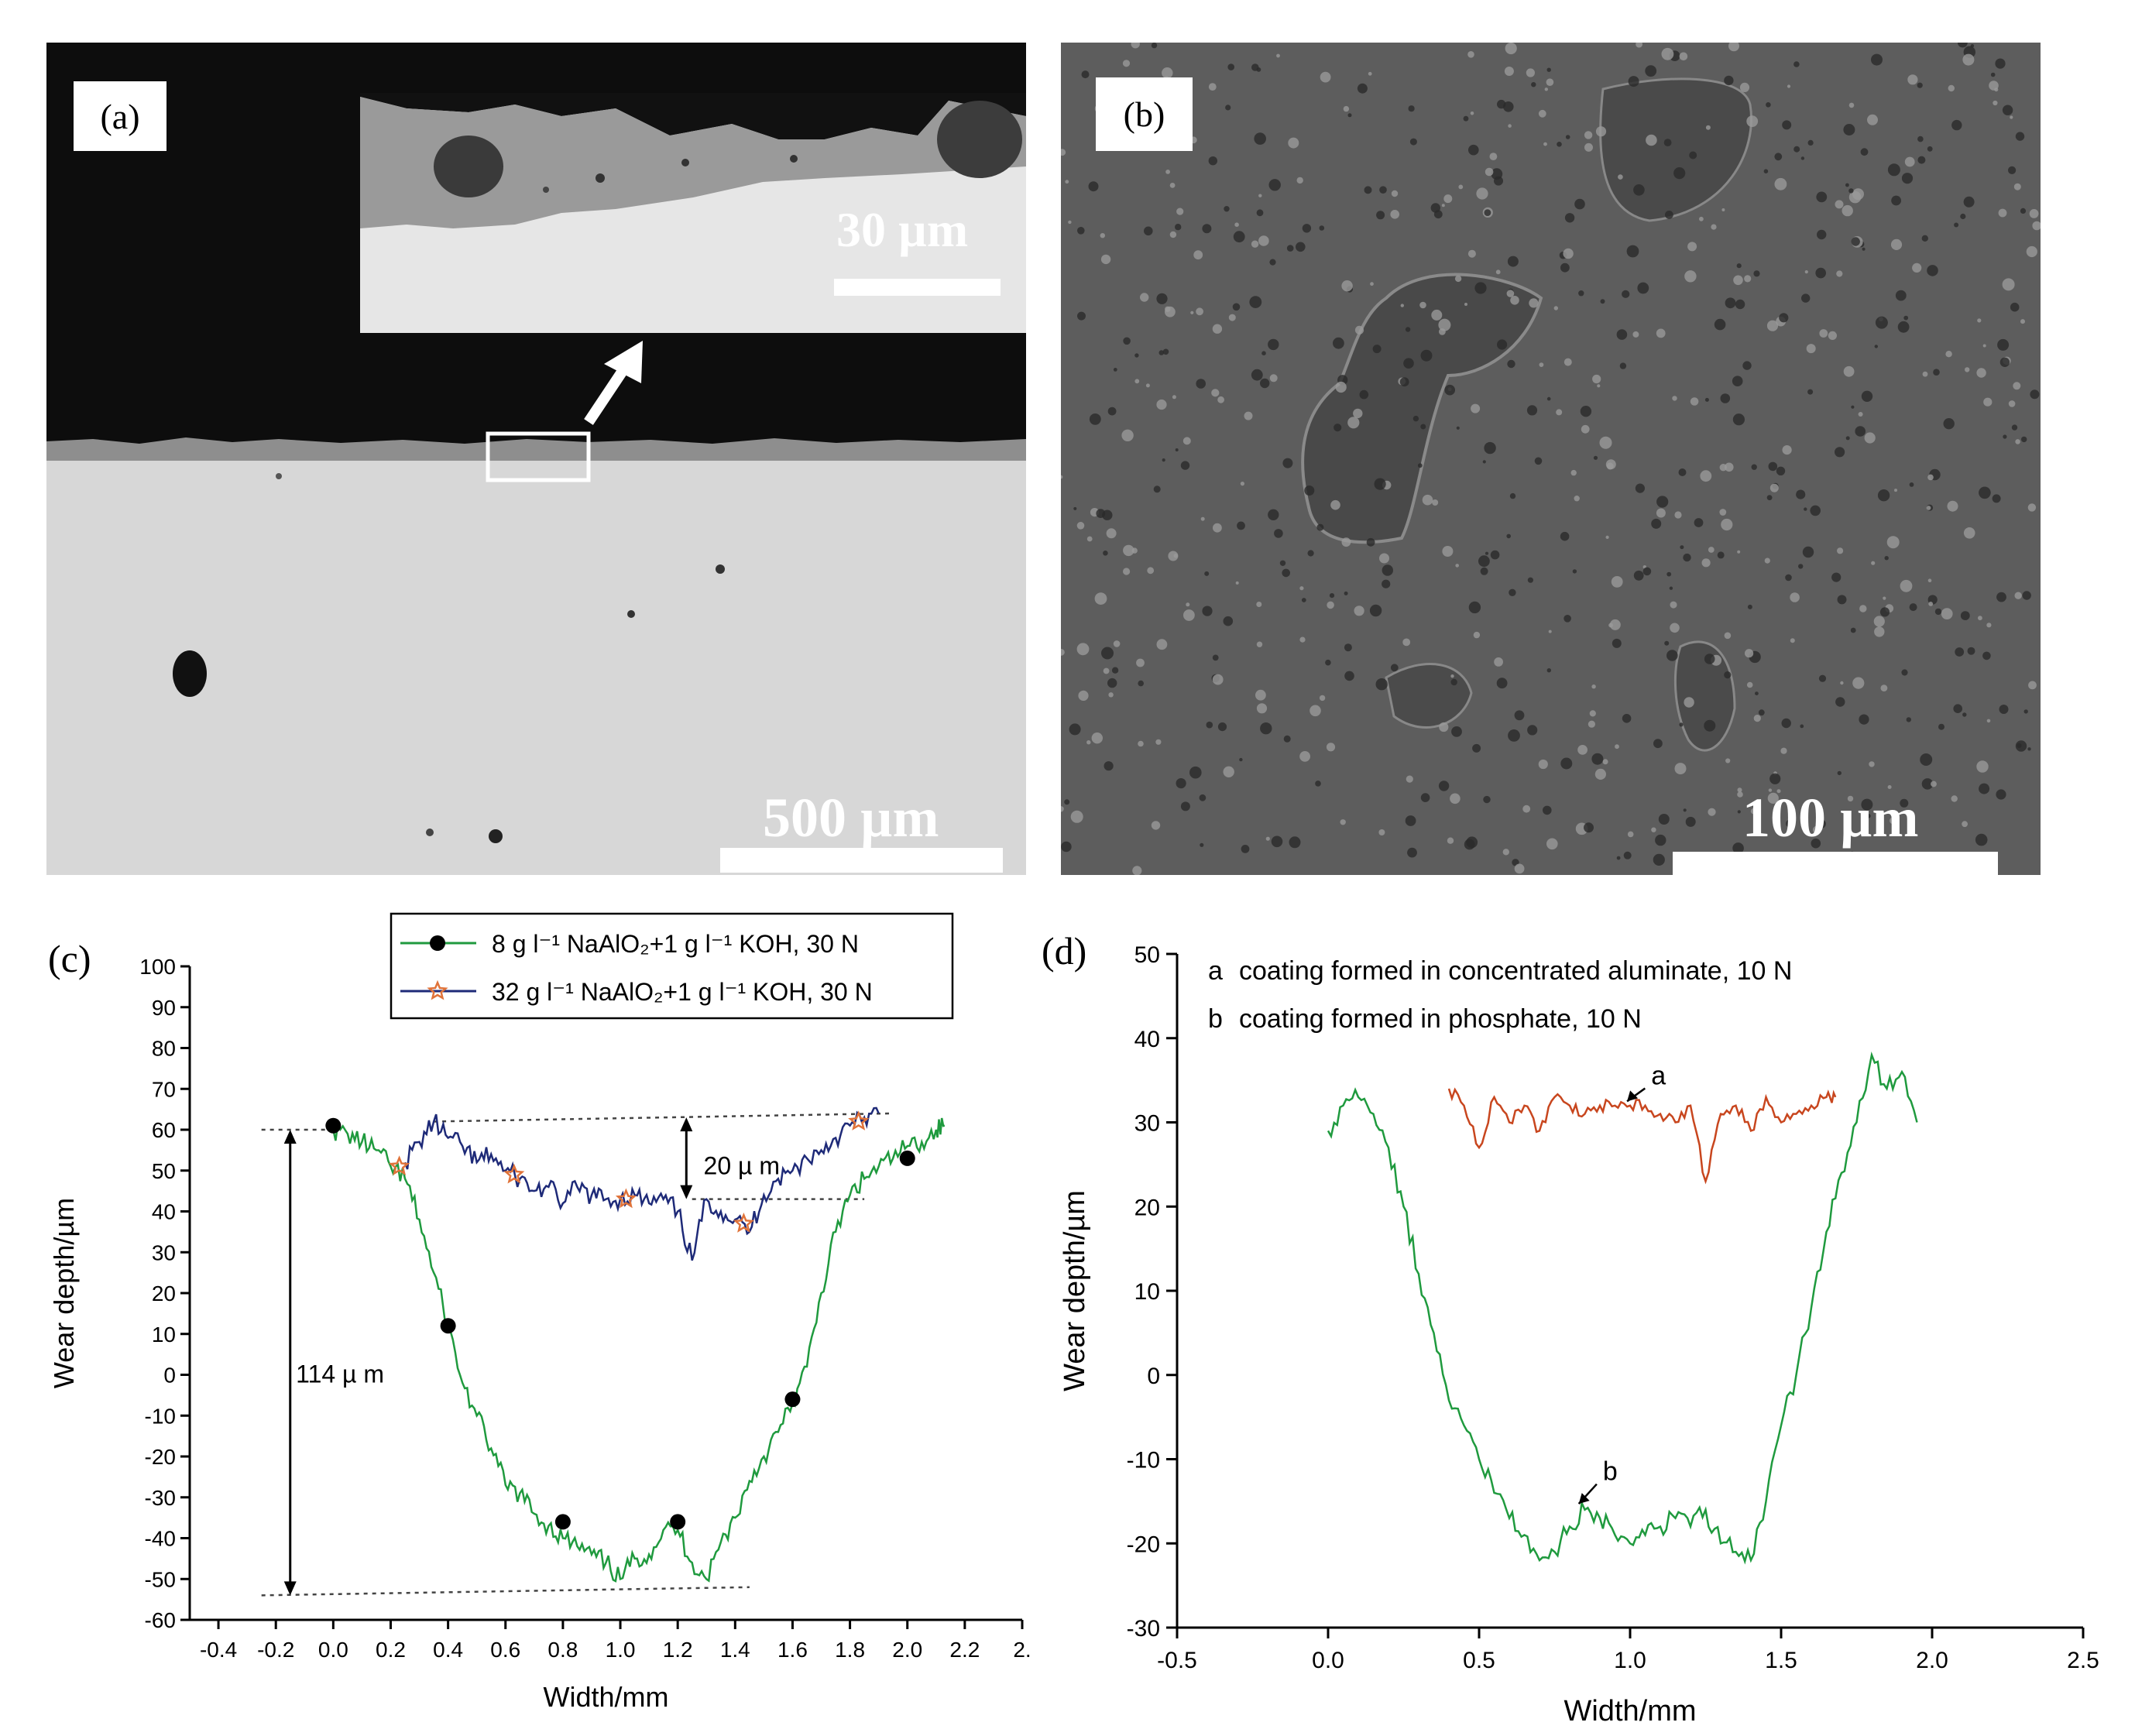  Describe the element at coordinates (1147, 955) in the screenshot. I see `y-tick-label: 50` at that location.